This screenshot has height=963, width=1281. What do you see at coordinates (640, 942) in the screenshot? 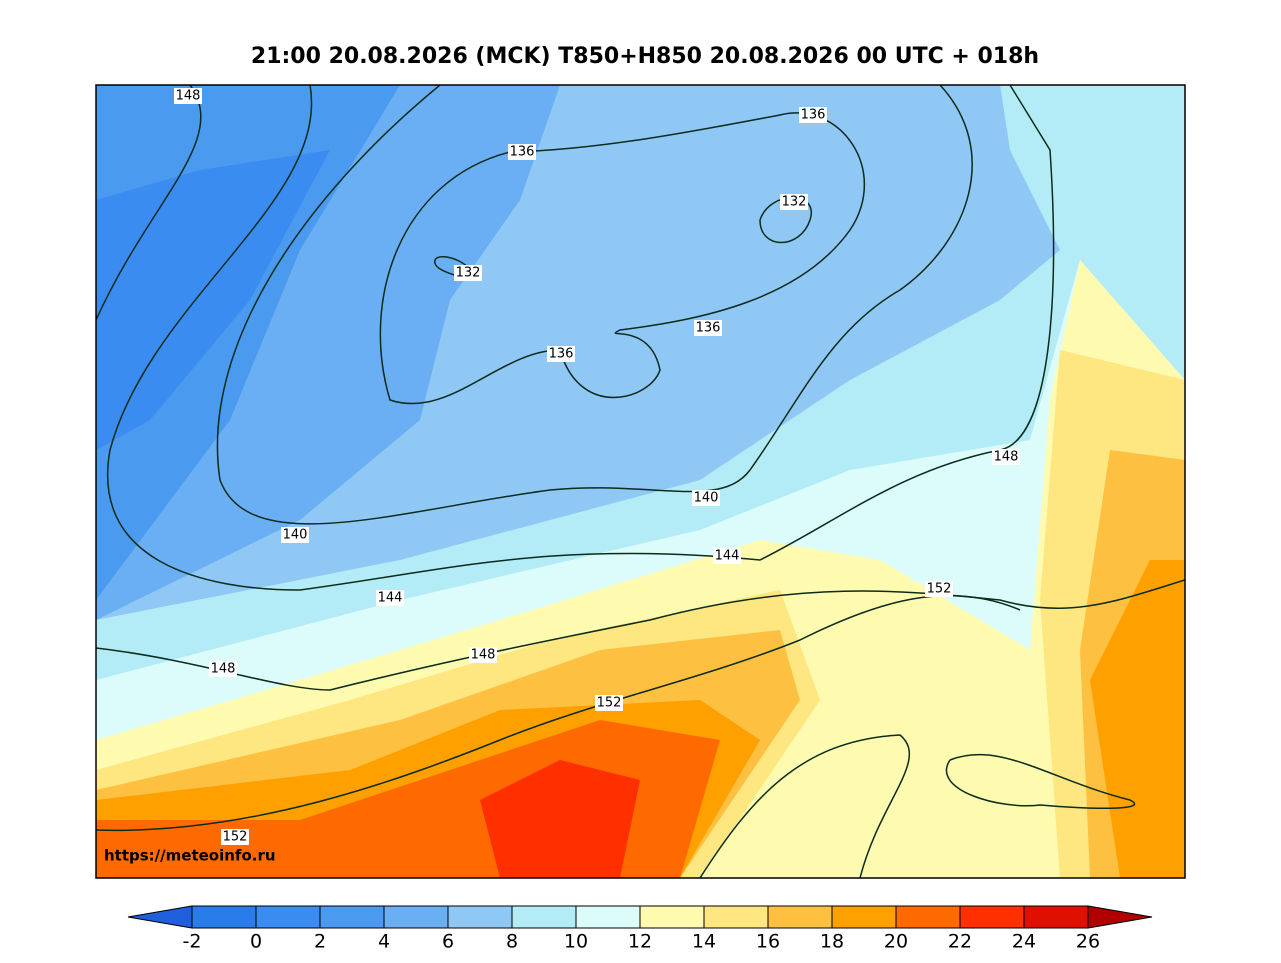
I see `colorbar-tick-label: 12` at bounding box center [640, 942].